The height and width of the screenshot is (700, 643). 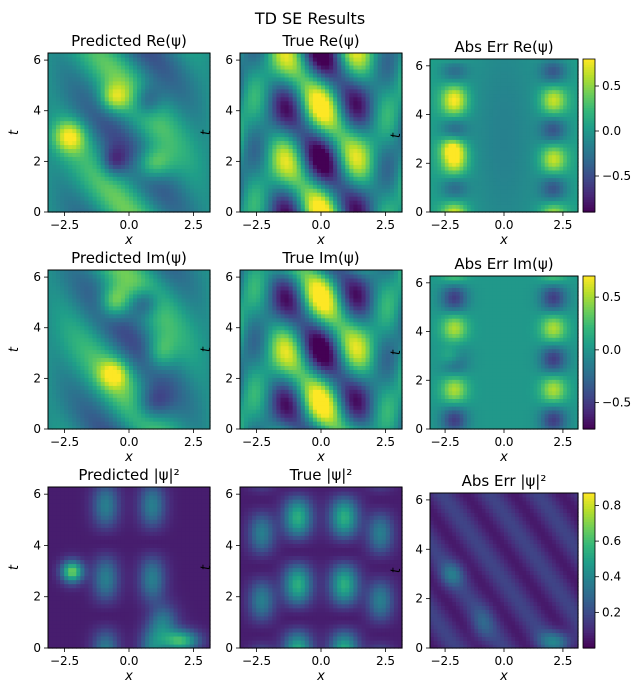 I want to click on pred-re-ytick-label: 4, so click(x=37, y=111).